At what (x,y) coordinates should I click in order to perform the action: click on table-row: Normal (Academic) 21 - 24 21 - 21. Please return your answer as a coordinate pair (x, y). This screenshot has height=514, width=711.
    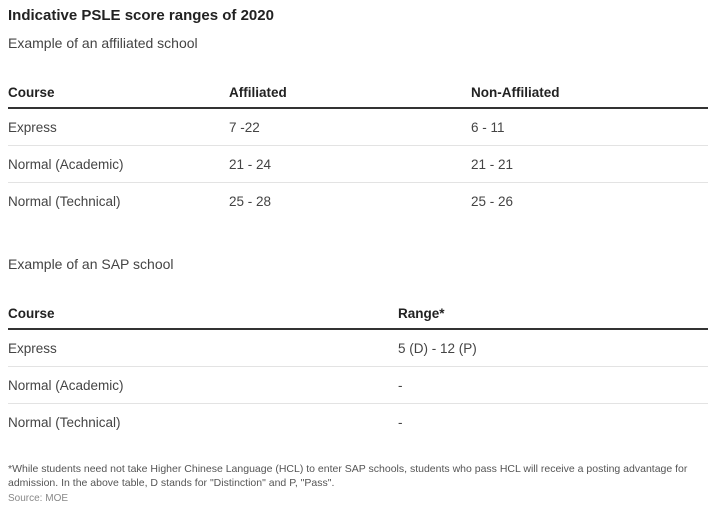
    Looking at the image, I should click on (358, 164).